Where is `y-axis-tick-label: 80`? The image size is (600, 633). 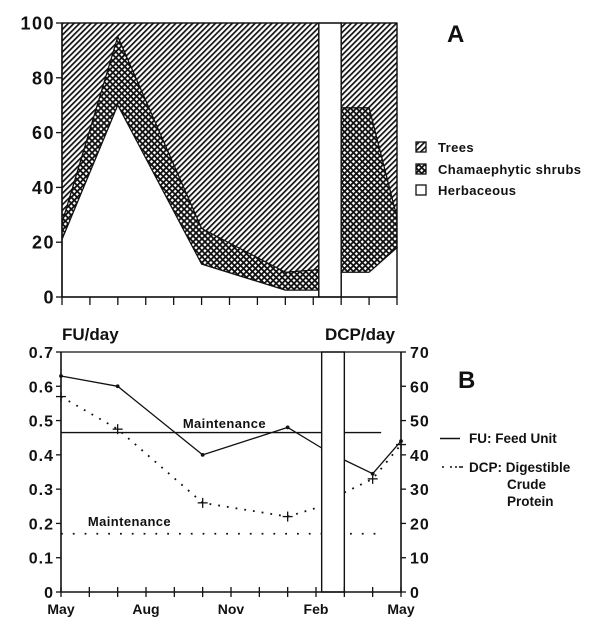
y-axis-tick-label: 80 is located at coordinates (43, 78).